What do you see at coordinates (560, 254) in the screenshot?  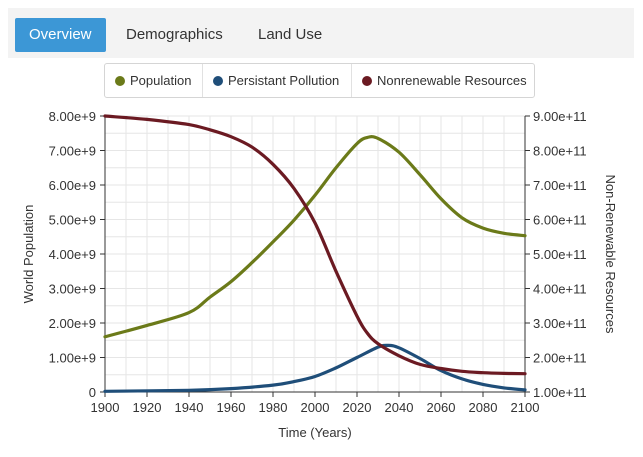 I see `y-tick-label-right: 5.00e+11` at bounding box center [560, 254].